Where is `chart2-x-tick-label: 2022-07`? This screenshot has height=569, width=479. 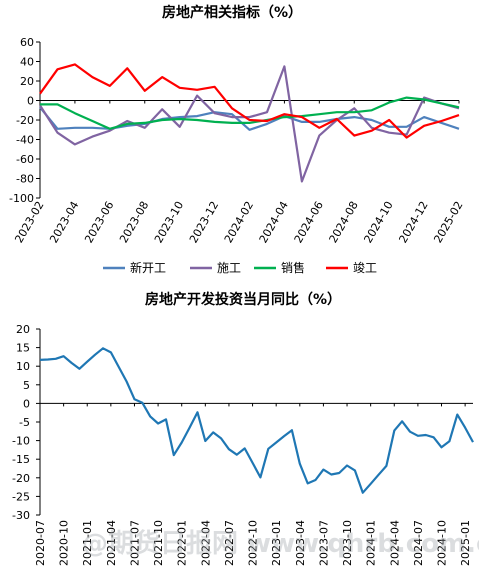
chart2-x-tick-label: 2022-07 is located at coordinates (229, 543).